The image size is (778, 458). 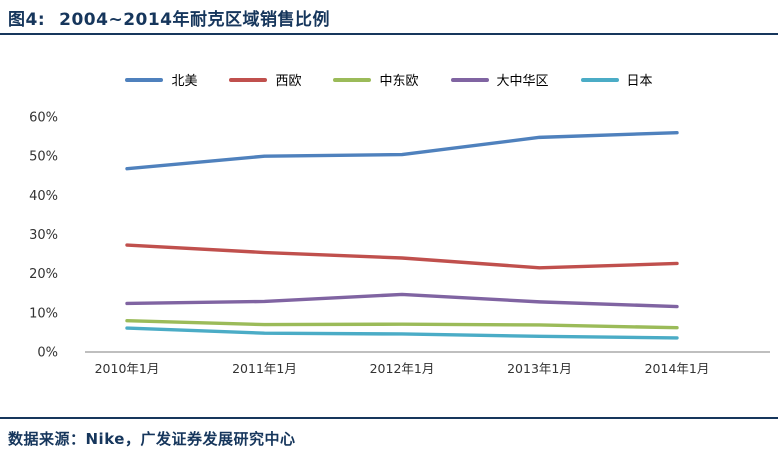 I want to click on x-tick-label: 2012年1月, so click(x=402, y=368).